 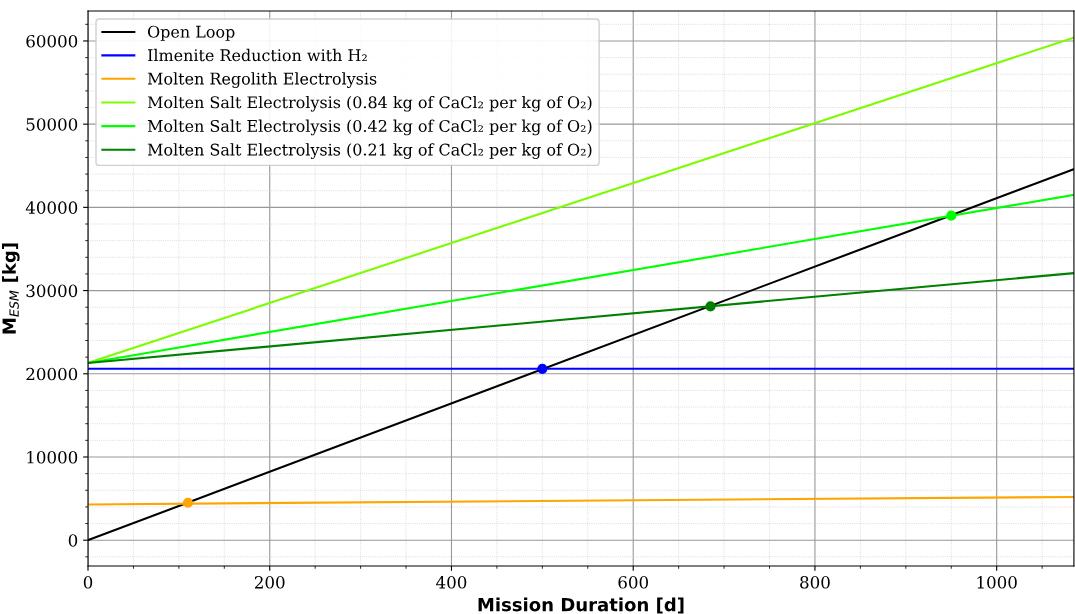 What do you see at coordinates (262, 80) in the screenshot?
I see `legend-label: Molten Regolith Electrolysis` at bounding box center [262, 80].